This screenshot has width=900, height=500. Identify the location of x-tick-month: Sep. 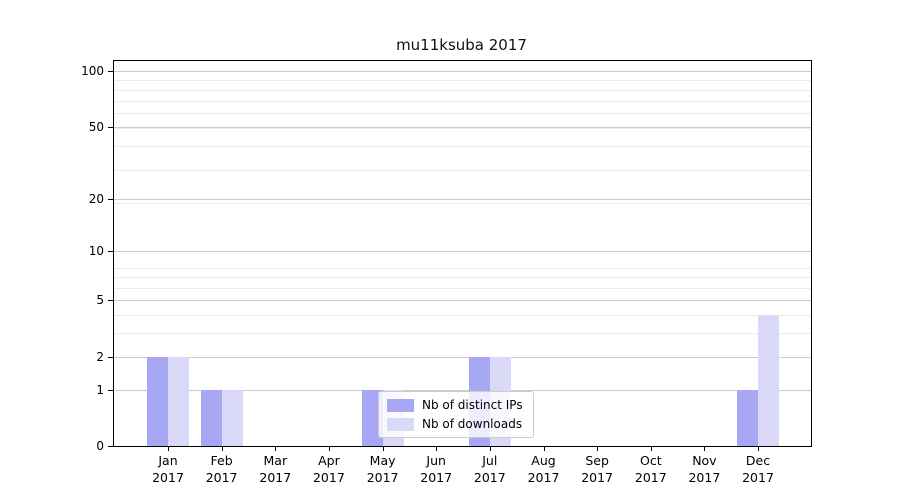
(597, 460).